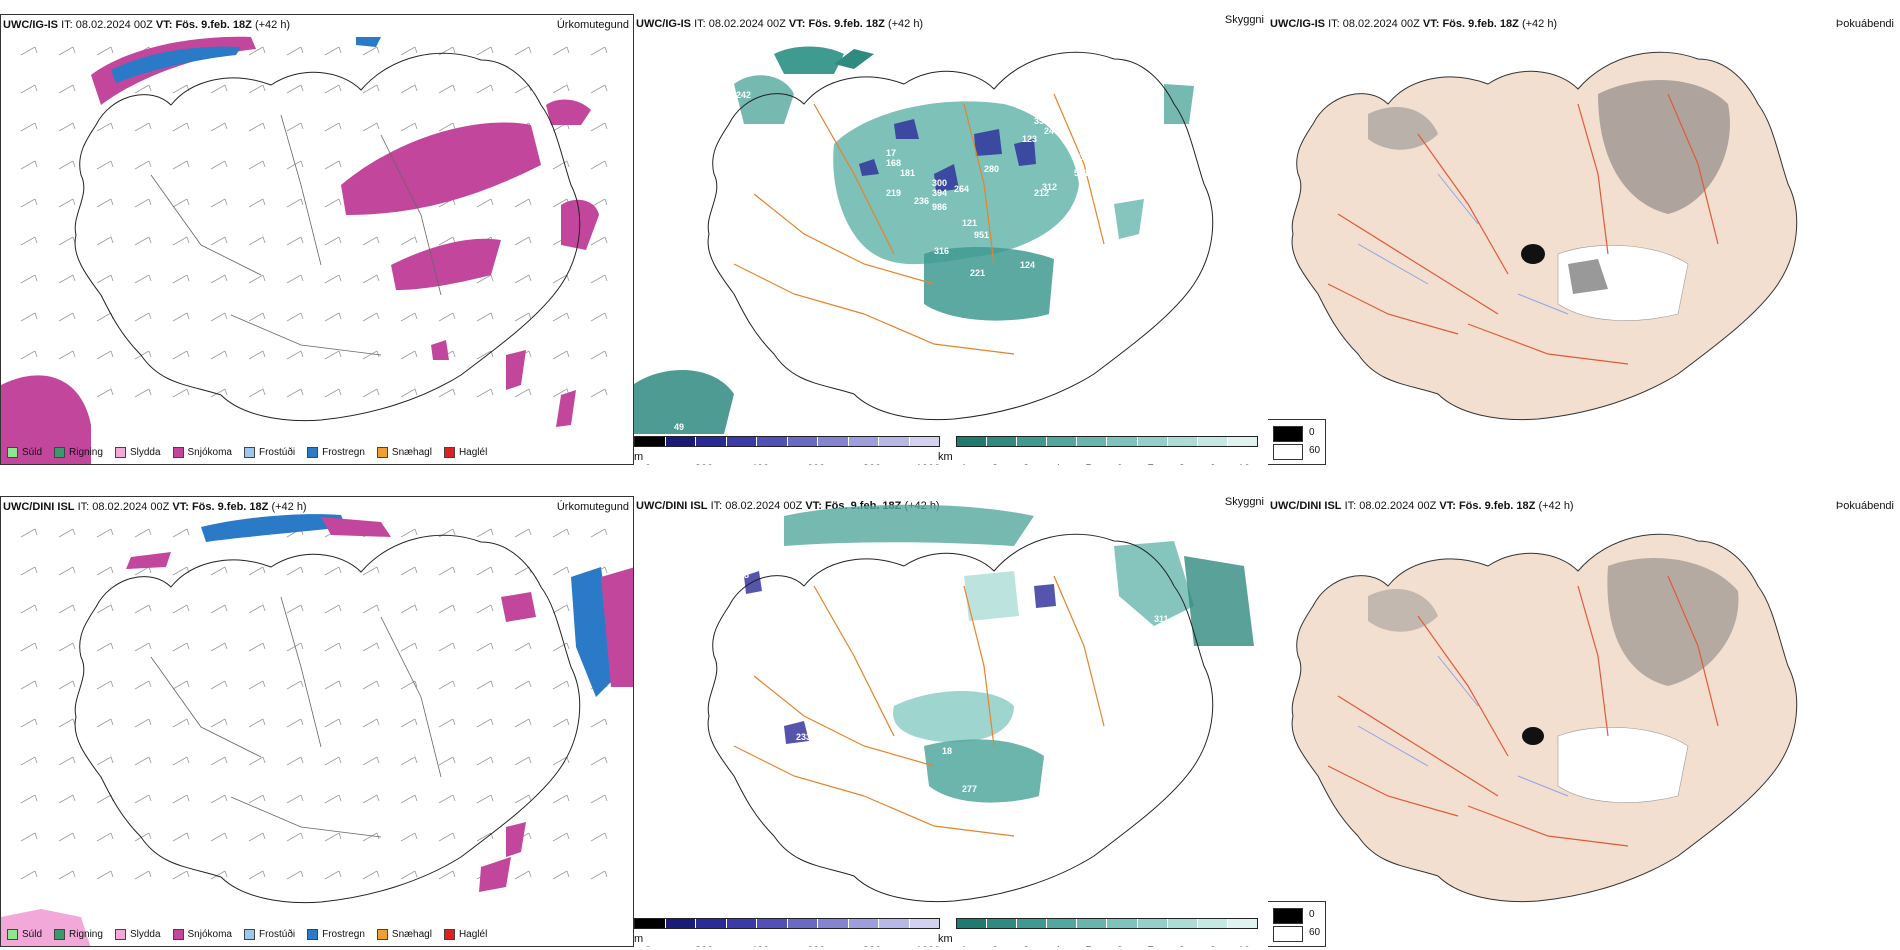 This screenshot has height=950, width=1900. I want to click on colorbar-tick: 3, so click(1026, 464).